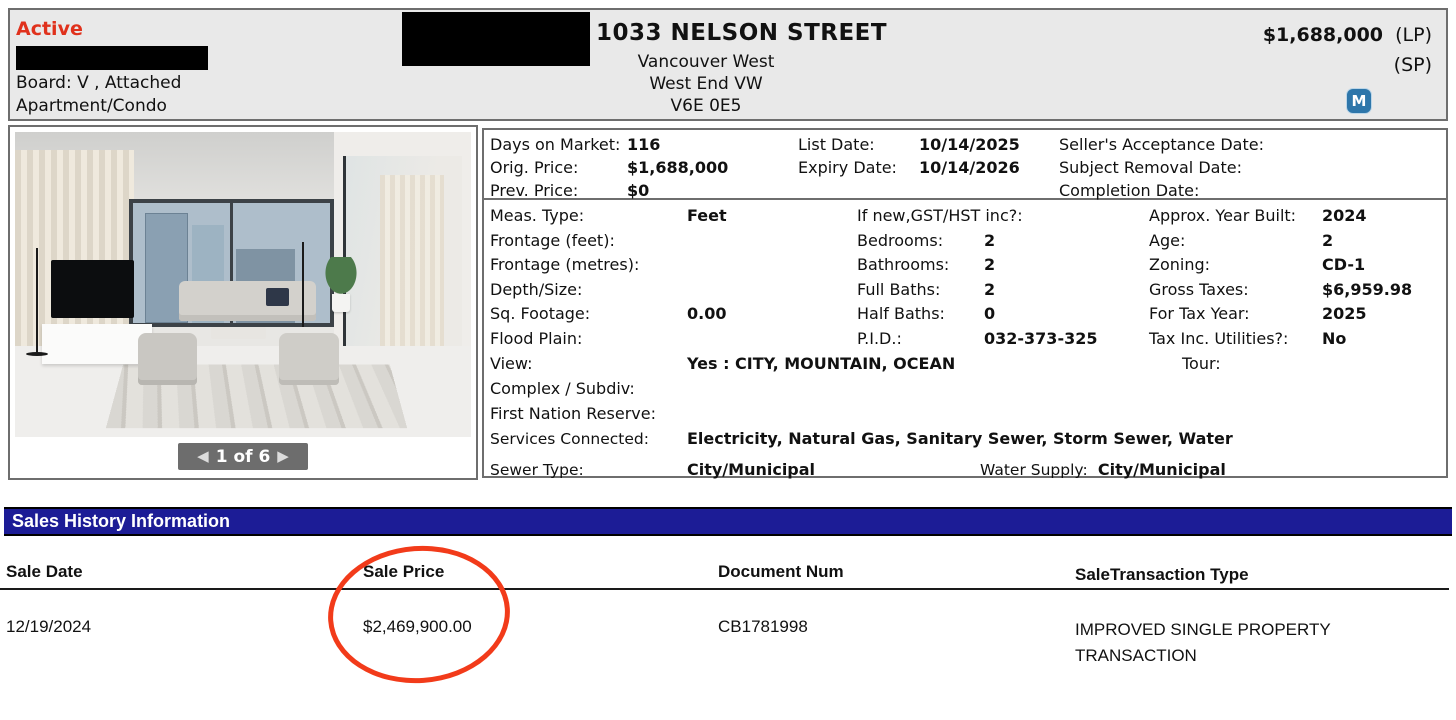 The height and width of the screenshot is (720, 1456). What do you see at coordinates (283, 456) in the screenshot?
I see `next-photo-icon: ▶` at bounding box center [283, 456].